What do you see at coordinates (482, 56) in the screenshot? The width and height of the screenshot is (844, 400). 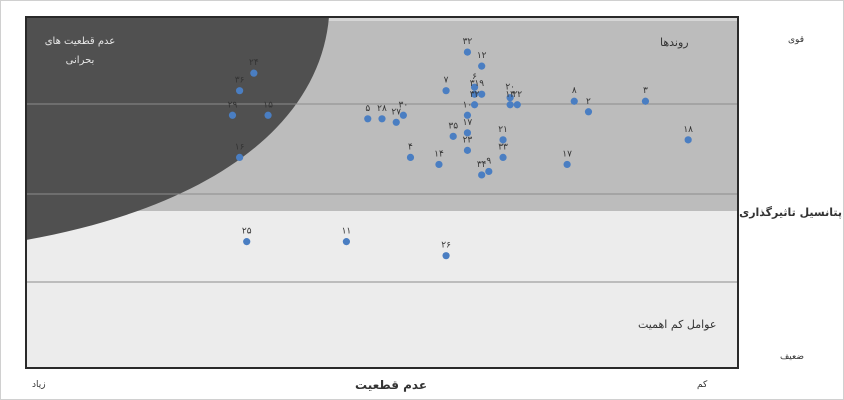 I see `data-label-2: ۱۲` at bounding box center [482, 56].